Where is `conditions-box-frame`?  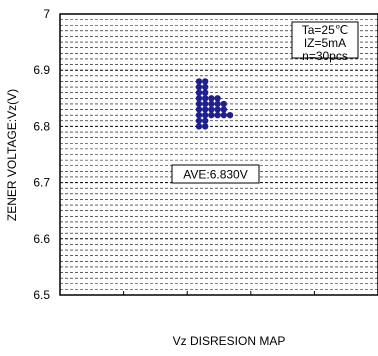 conditions-box-frame is located at coordinates (325, 40).